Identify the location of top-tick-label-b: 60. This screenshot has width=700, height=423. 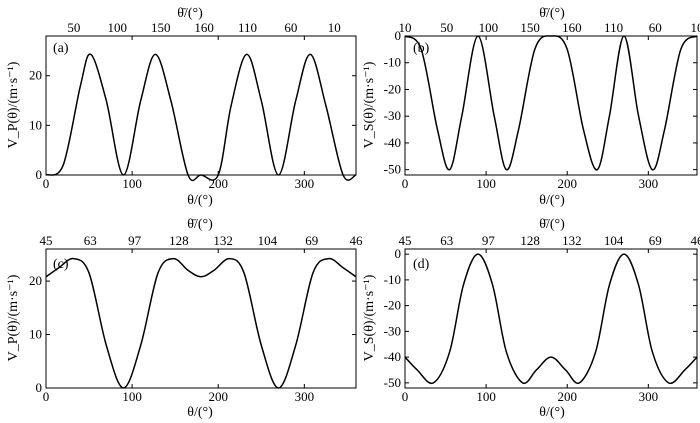
(655, 27).